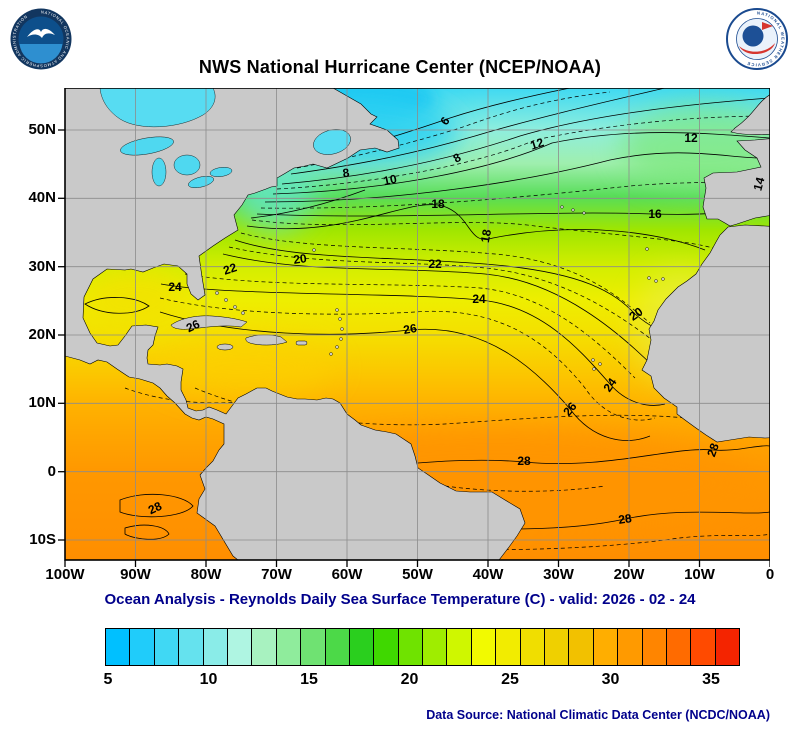 The height and width of the screenshot is (737, 800). Describe the element at coordinates (221, 172) in the screenshot. I see `lake-ontario` at that location.